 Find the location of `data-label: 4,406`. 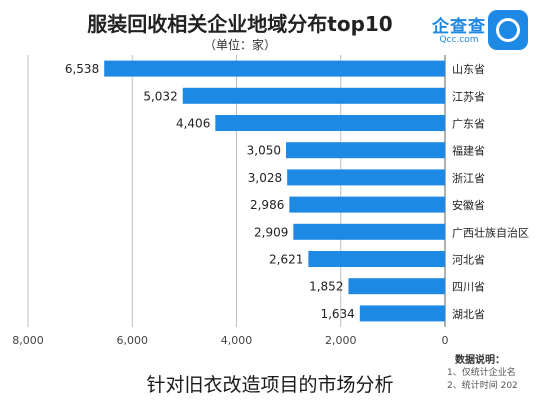

data-label: 4,406 is located at coordinates (193, 124).